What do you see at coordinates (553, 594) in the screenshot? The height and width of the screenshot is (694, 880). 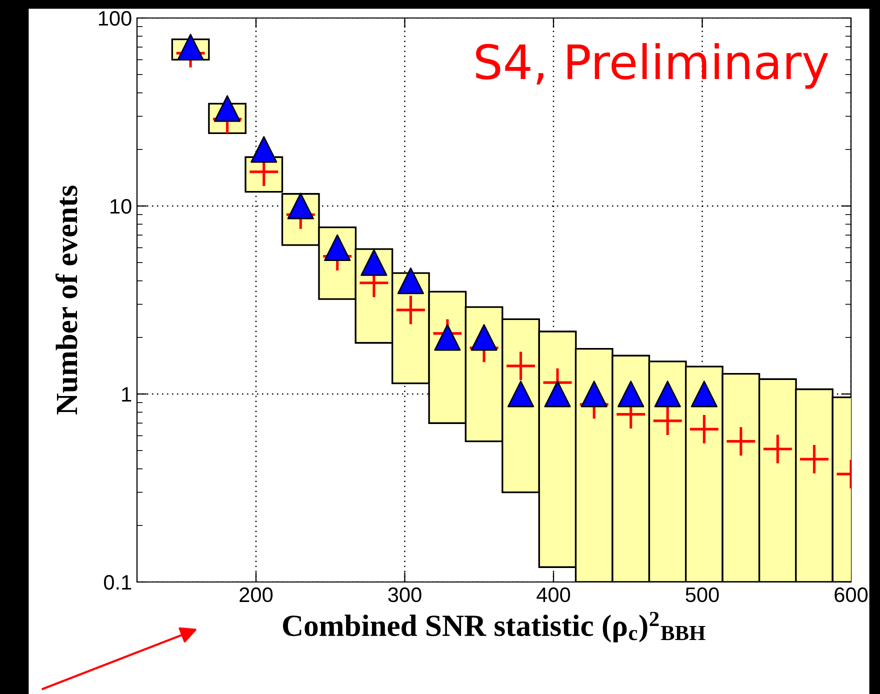 I see `x-tick-label: 400` at bounding box center [553, 594].